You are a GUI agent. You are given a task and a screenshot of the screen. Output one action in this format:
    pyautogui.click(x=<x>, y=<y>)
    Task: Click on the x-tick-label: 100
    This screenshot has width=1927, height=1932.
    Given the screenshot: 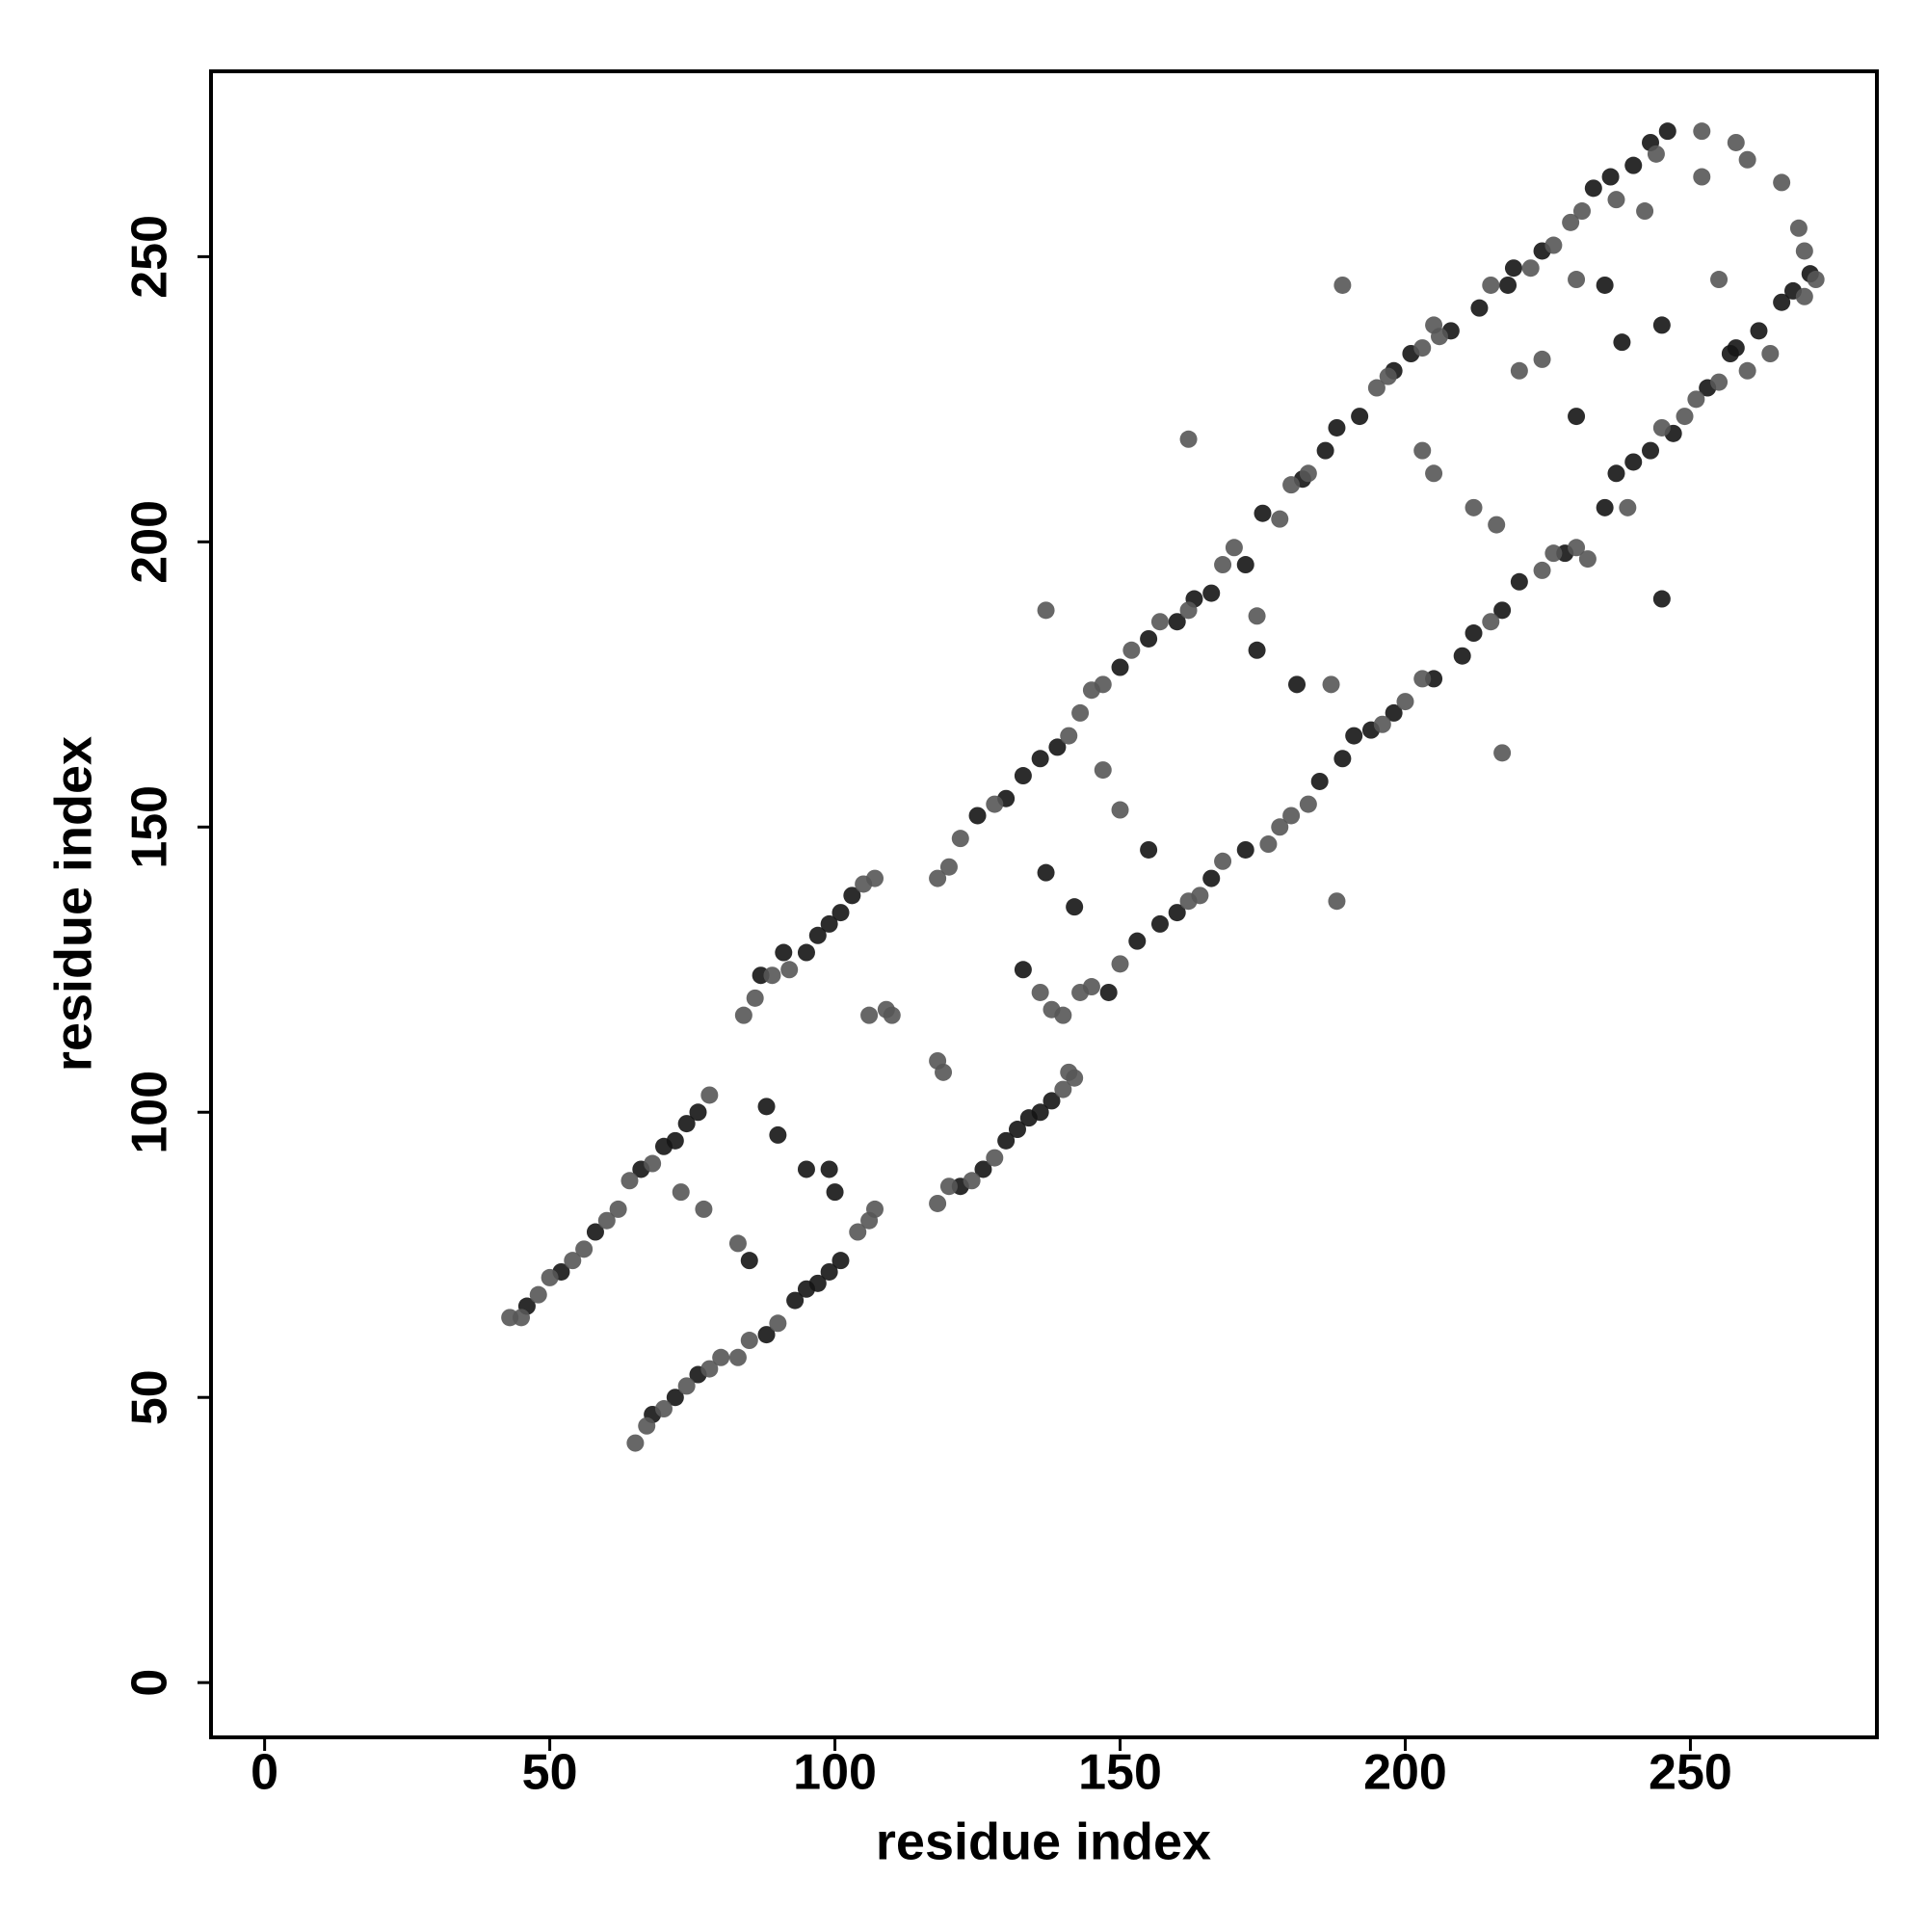 What is the action you would take?
    pyautogui.click(x=835, y=1773)
    